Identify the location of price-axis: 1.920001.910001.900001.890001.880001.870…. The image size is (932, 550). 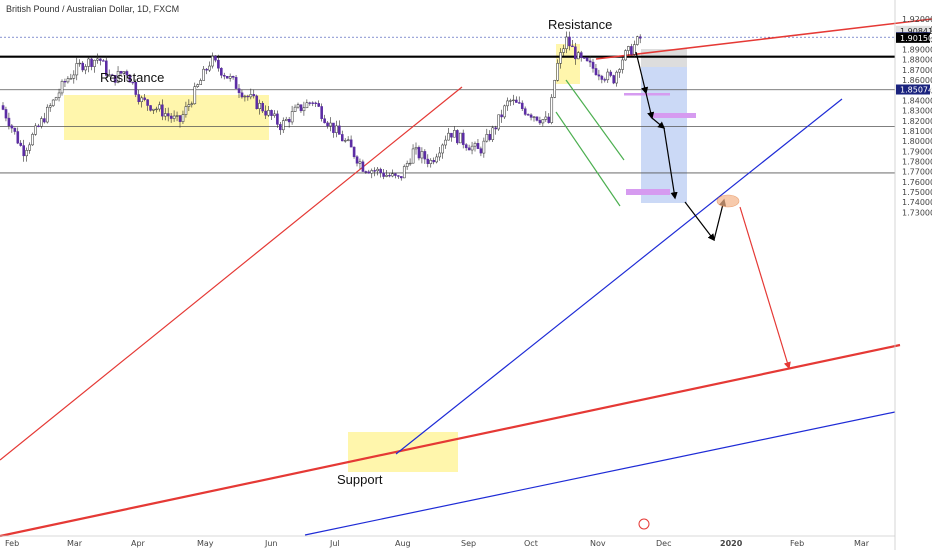
(913, 275).